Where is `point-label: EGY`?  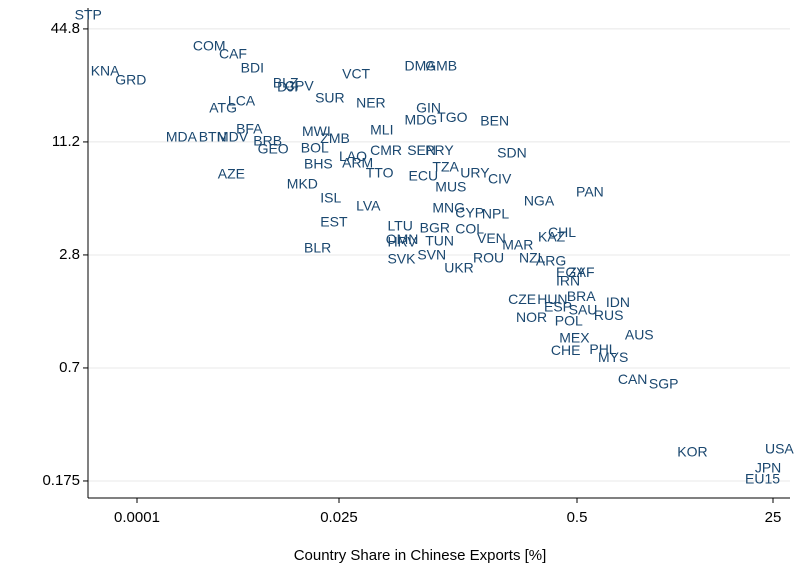
point-label: EGY is located at coordinates (571, 272).